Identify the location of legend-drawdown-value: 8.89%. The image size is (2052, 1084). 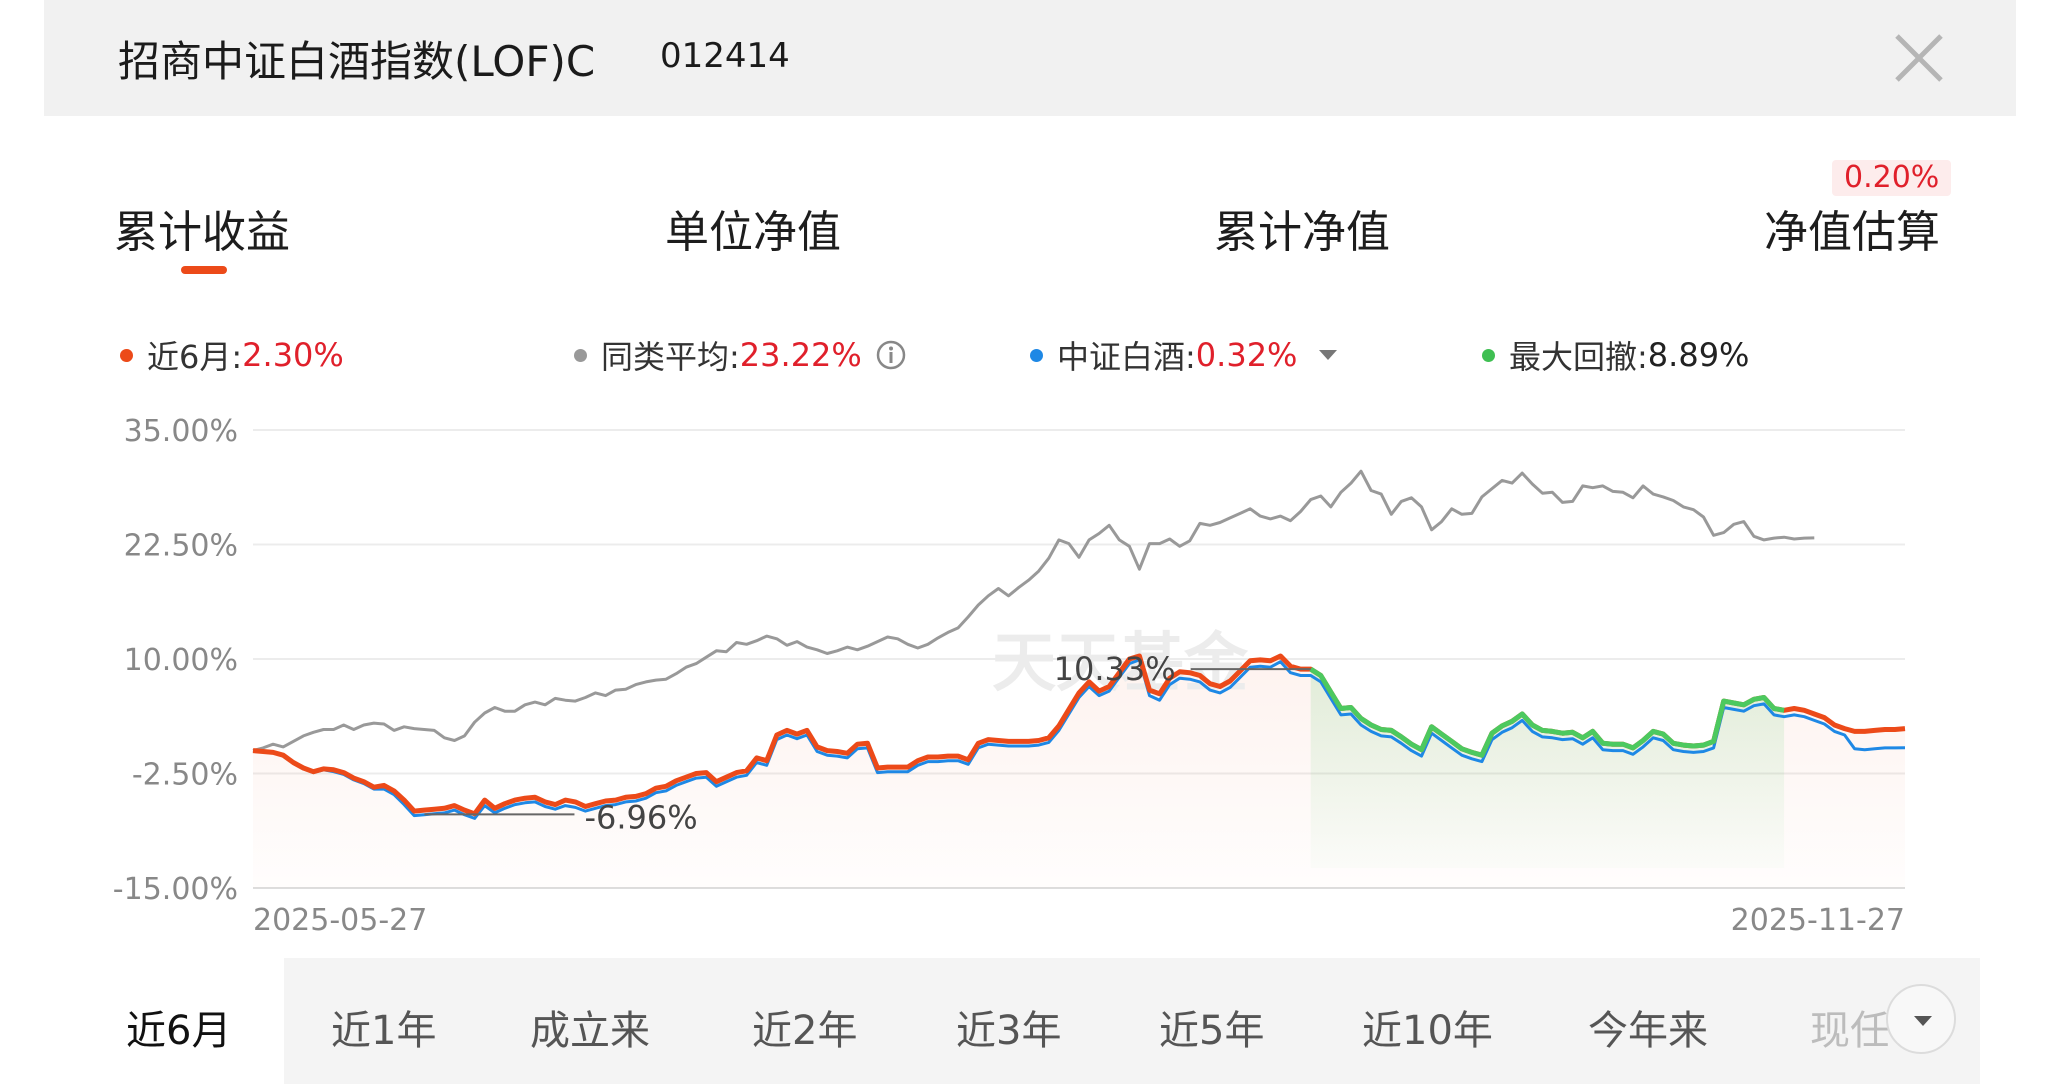
(1698, 355).